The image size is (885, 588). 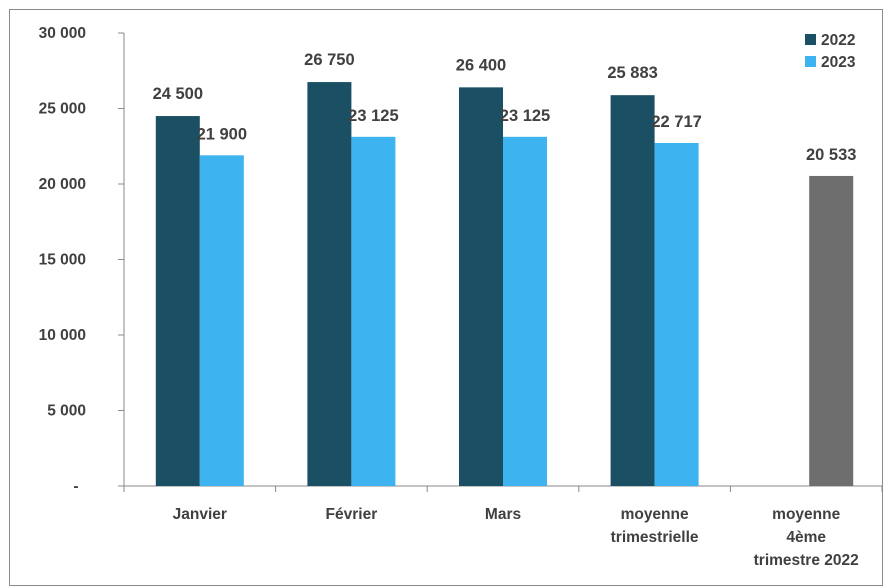 I want to click on y-tick-label: 15 000, so click(x=62, y=260).